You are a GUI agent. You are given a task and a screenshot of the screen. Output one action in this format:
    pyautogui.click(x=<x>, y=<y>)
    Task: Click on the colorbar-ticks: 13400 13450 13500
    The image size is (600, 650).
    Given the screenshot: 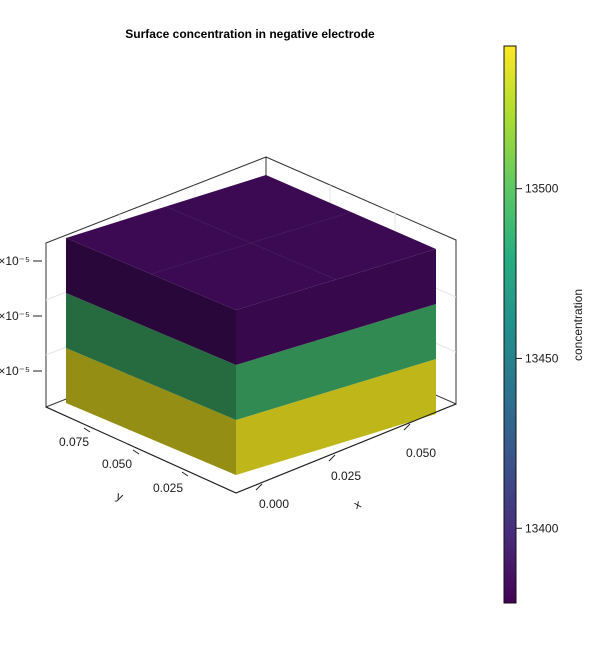 What is the action you would take?
    pyautogui.click(x=537, y=358)
    